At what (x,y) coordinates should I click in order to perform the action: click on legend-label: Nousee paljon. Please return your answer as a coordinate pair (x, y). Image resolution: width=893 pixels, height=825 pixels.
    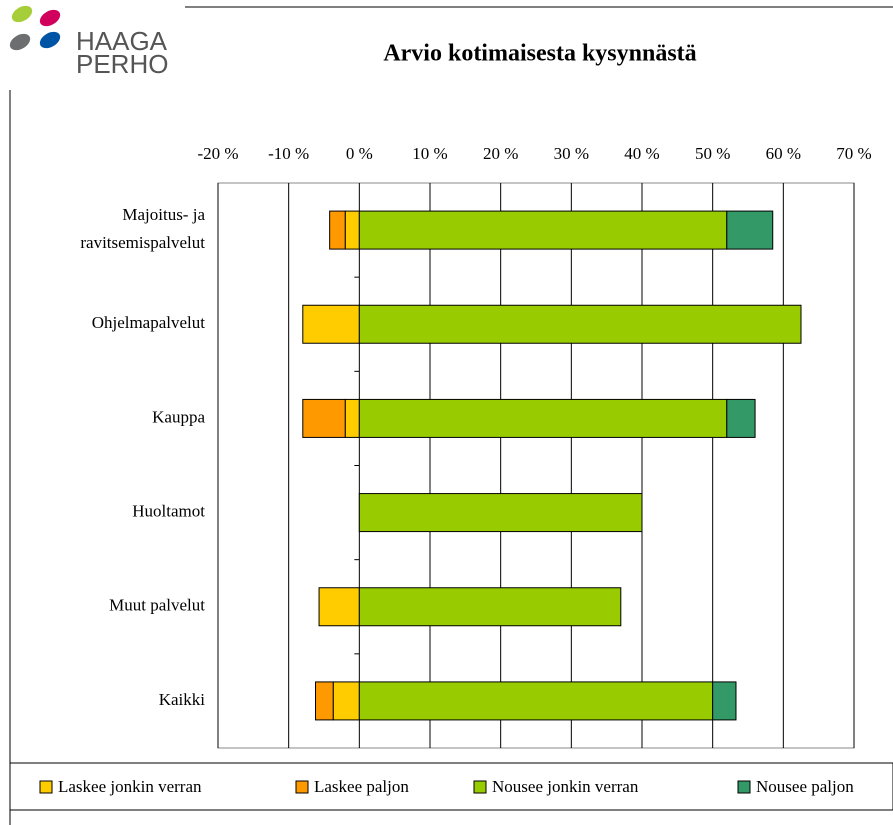
    Looking at the image, I should click on (805, 786).